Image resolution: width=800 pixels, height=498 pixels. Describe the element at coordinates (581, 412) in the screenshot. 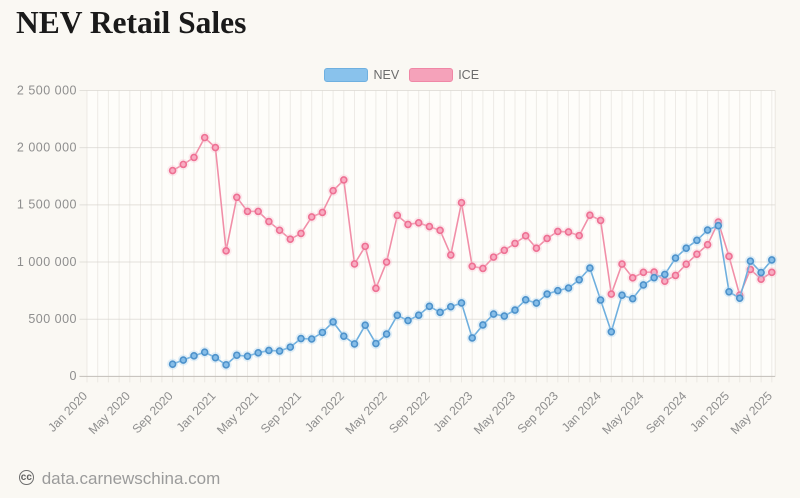

I see `svg-text: Jan 2024` at that location.